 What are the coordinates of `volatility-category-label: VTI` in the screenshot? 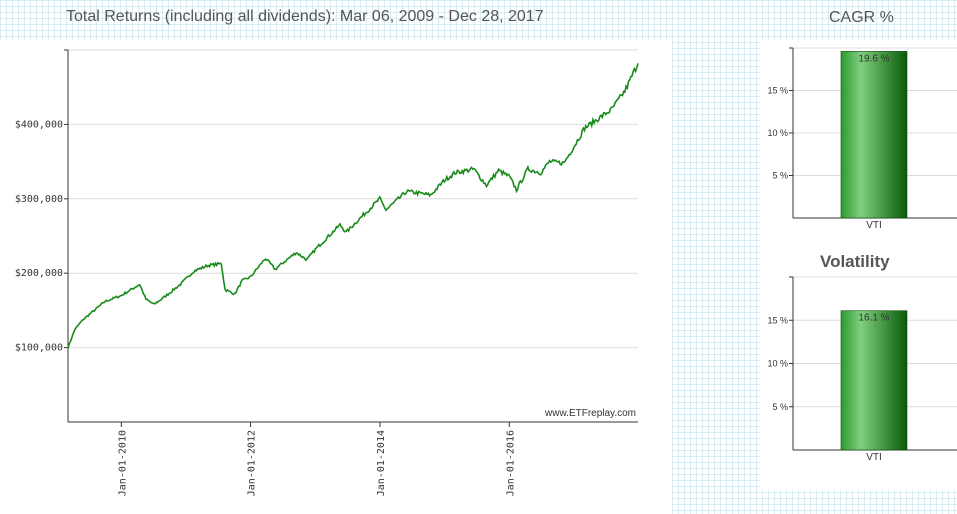 It's located at (874, 457).